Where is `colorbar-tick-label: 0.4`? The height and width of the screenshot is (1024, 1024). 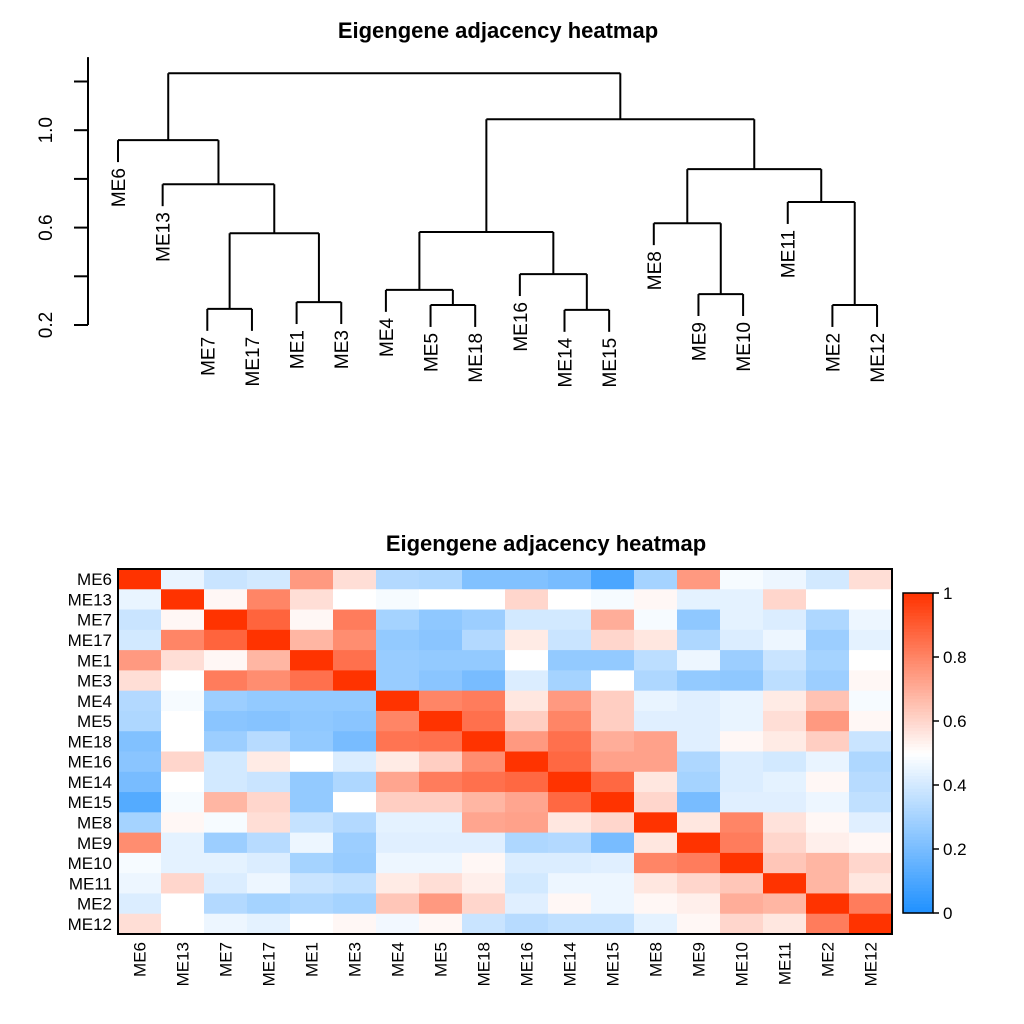
colorbar-tick-label: 0.4 is located at coordinates (955, 785).